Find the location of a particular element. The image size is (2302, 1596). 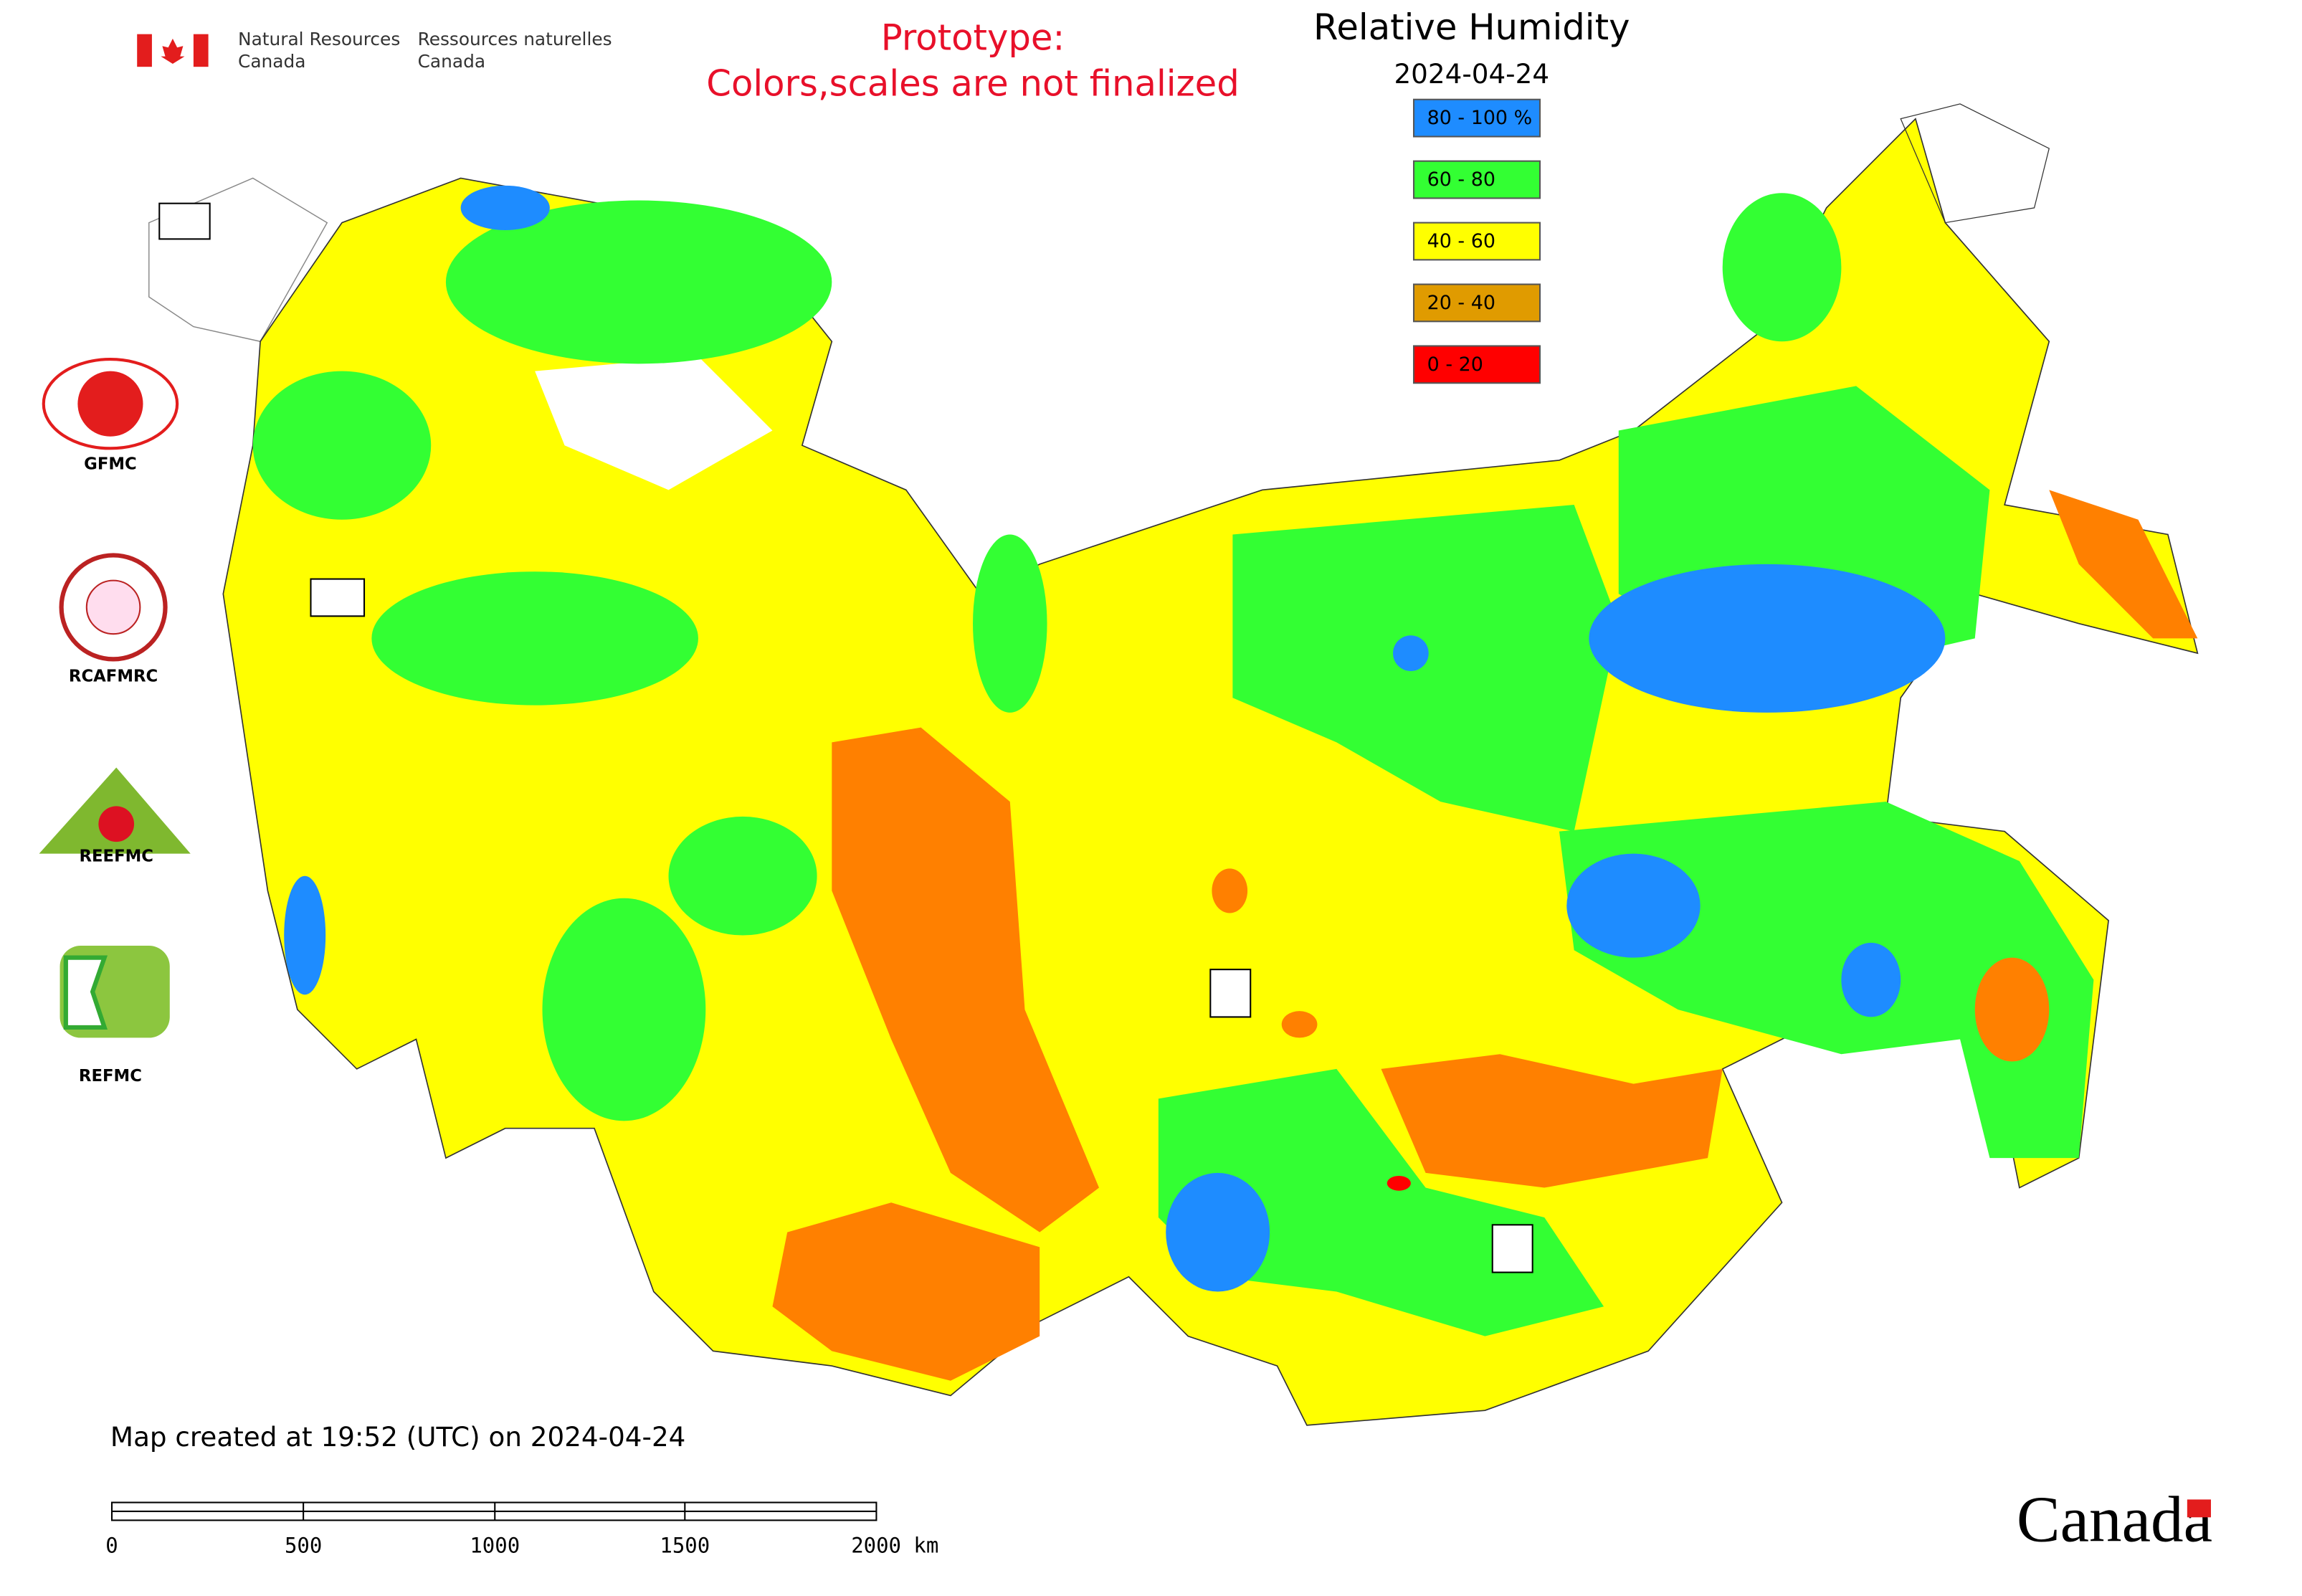

notice: Colors,scales are not finalized is located at coordinates (973, 84).